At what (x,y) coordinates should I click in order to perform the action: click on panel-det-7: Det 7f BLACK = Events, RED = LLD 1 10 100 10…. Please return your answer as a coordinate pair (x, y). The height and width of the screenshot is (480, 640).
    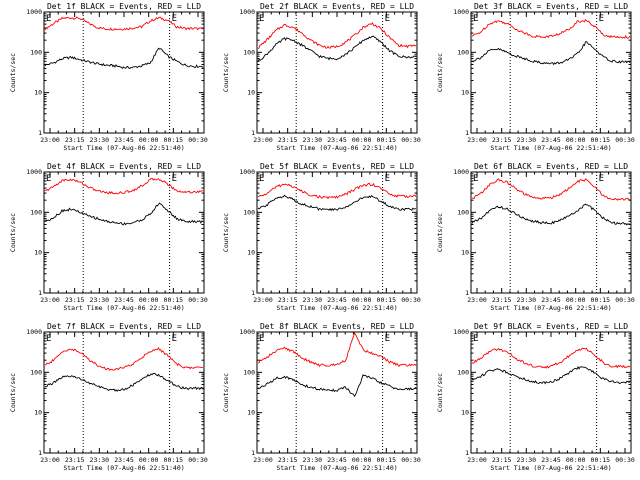
    Looking at the image, I should click on (108, 397).